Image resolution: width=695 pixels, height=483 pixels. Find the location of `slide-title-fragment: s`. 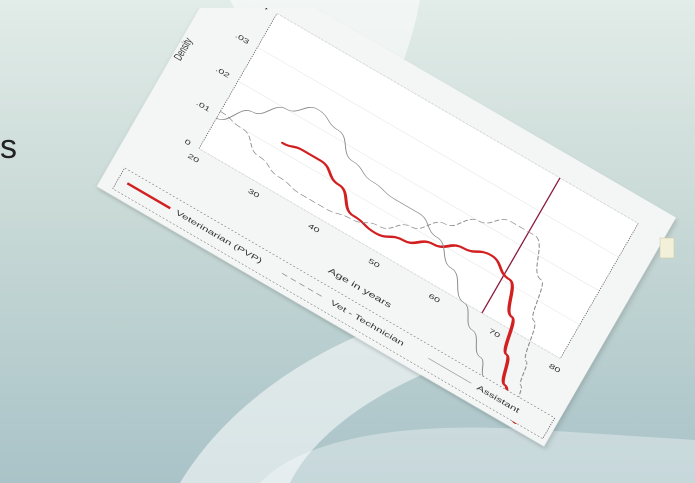

slide-title-fragment: s is located at coordinates (8, 147).